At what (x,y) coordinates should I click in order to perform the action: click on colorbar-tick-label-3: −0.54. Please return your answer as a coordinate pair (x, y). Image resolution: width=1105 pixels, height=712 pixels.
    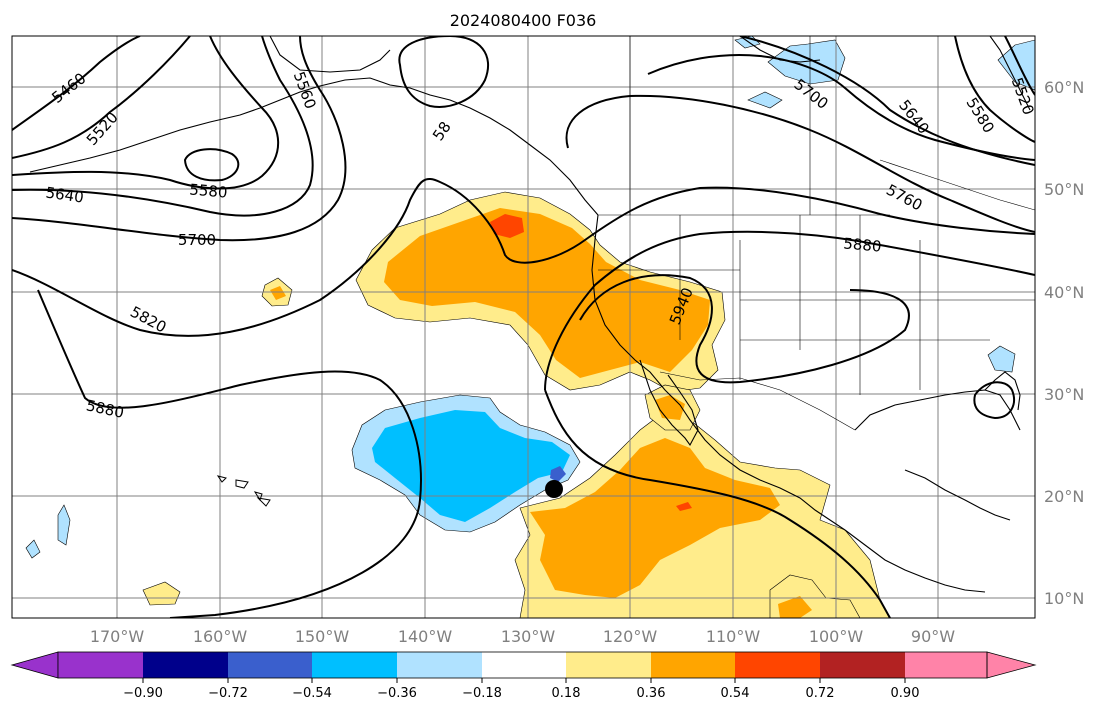
    Looking at the image, I should click on (312, 693).